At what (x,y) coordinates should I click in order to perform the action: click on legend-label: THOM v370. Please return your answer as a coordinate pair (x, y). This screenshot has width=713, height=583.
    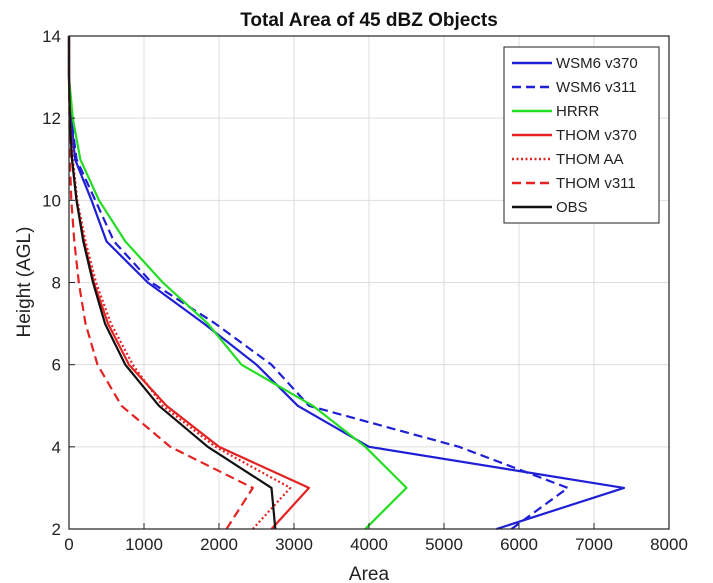
    Looking at the image, I should click on (596, 135).